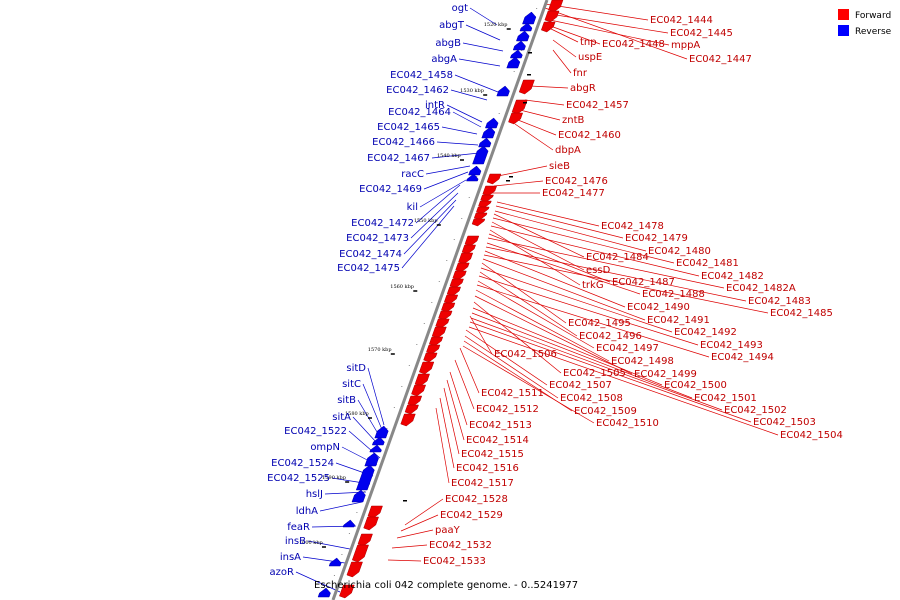 The height and width of the screenshot is (600, 900). I want to click on reverse-gene-label: EC042_1467, so click(398, 158).